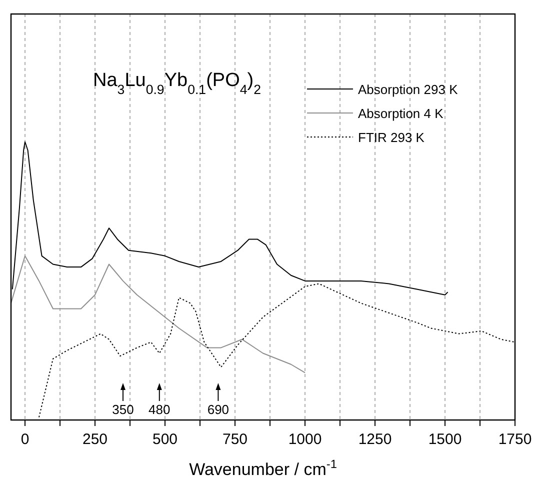 This screenshot has height=484, width=534. What do you see at coordinates (159, 409) in the screenshot?
I see `ref-line-label: 480` at bounding box center [159, 409].